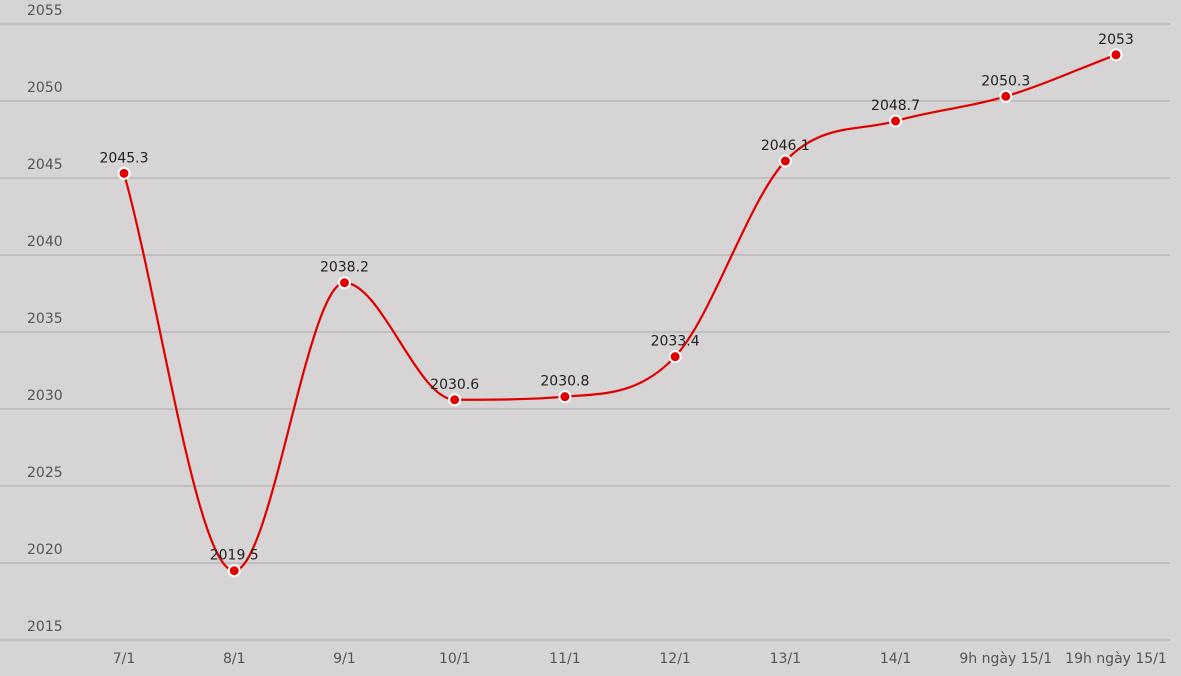 This screenshot has height=676, width=1181. I want to click on y-tick-label: 2030, so click(45, 396).